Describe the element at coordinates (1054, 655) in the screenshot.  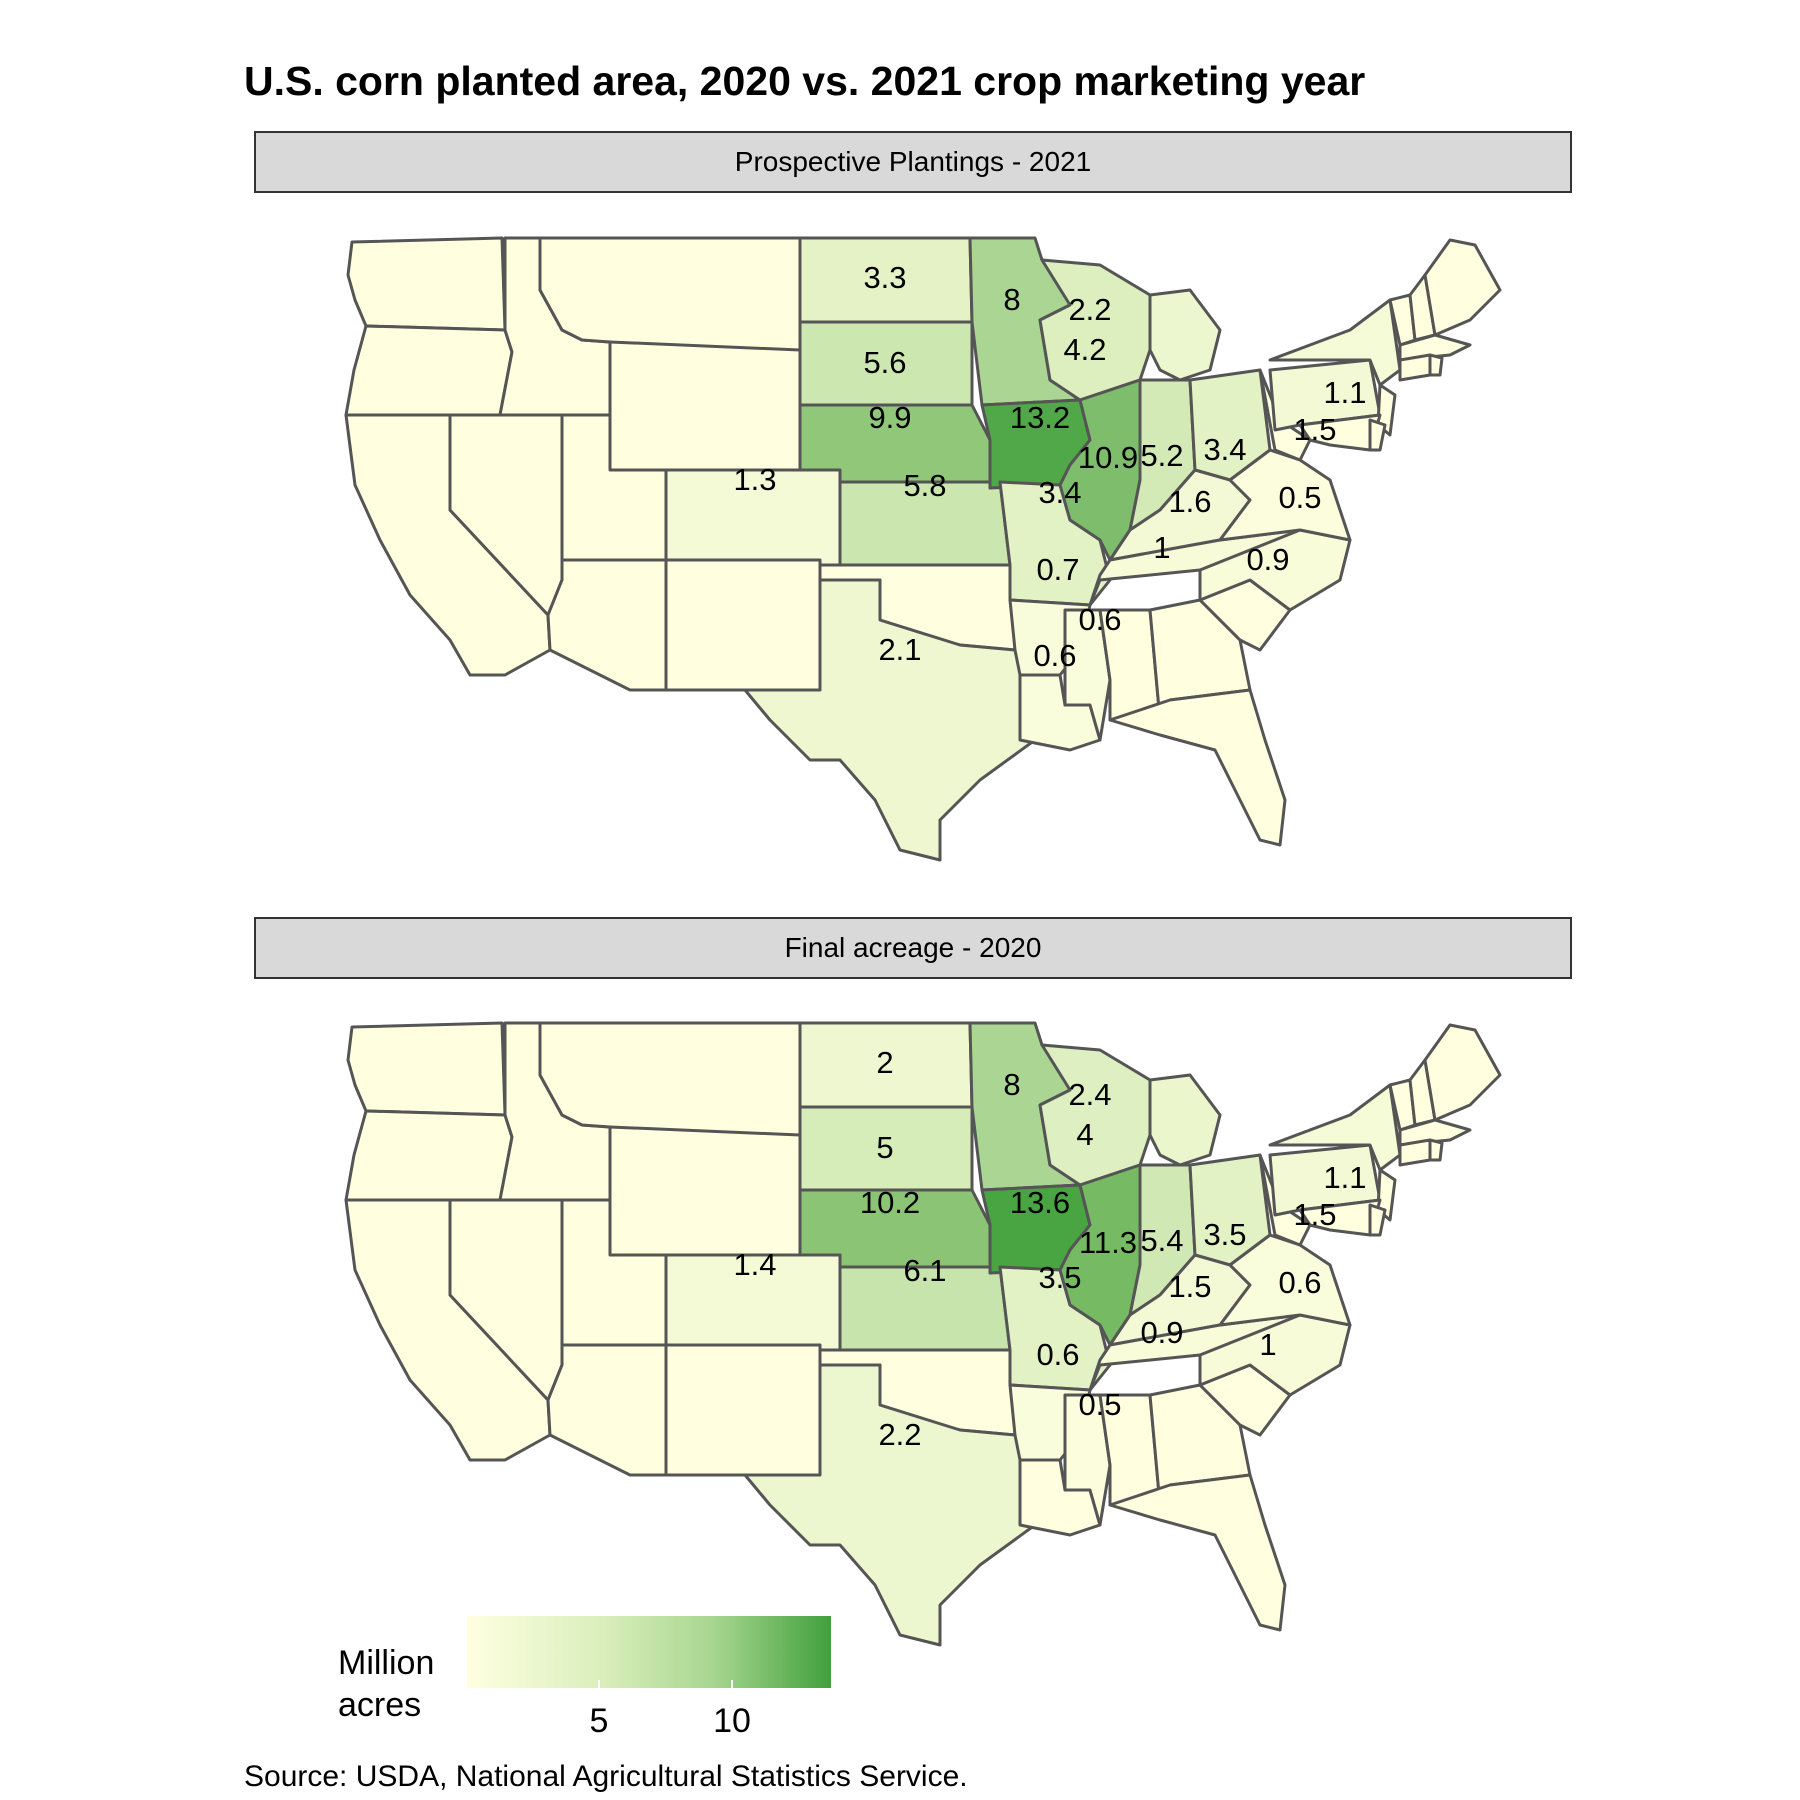
I see `state-value-label-la: 0.6` at that location.